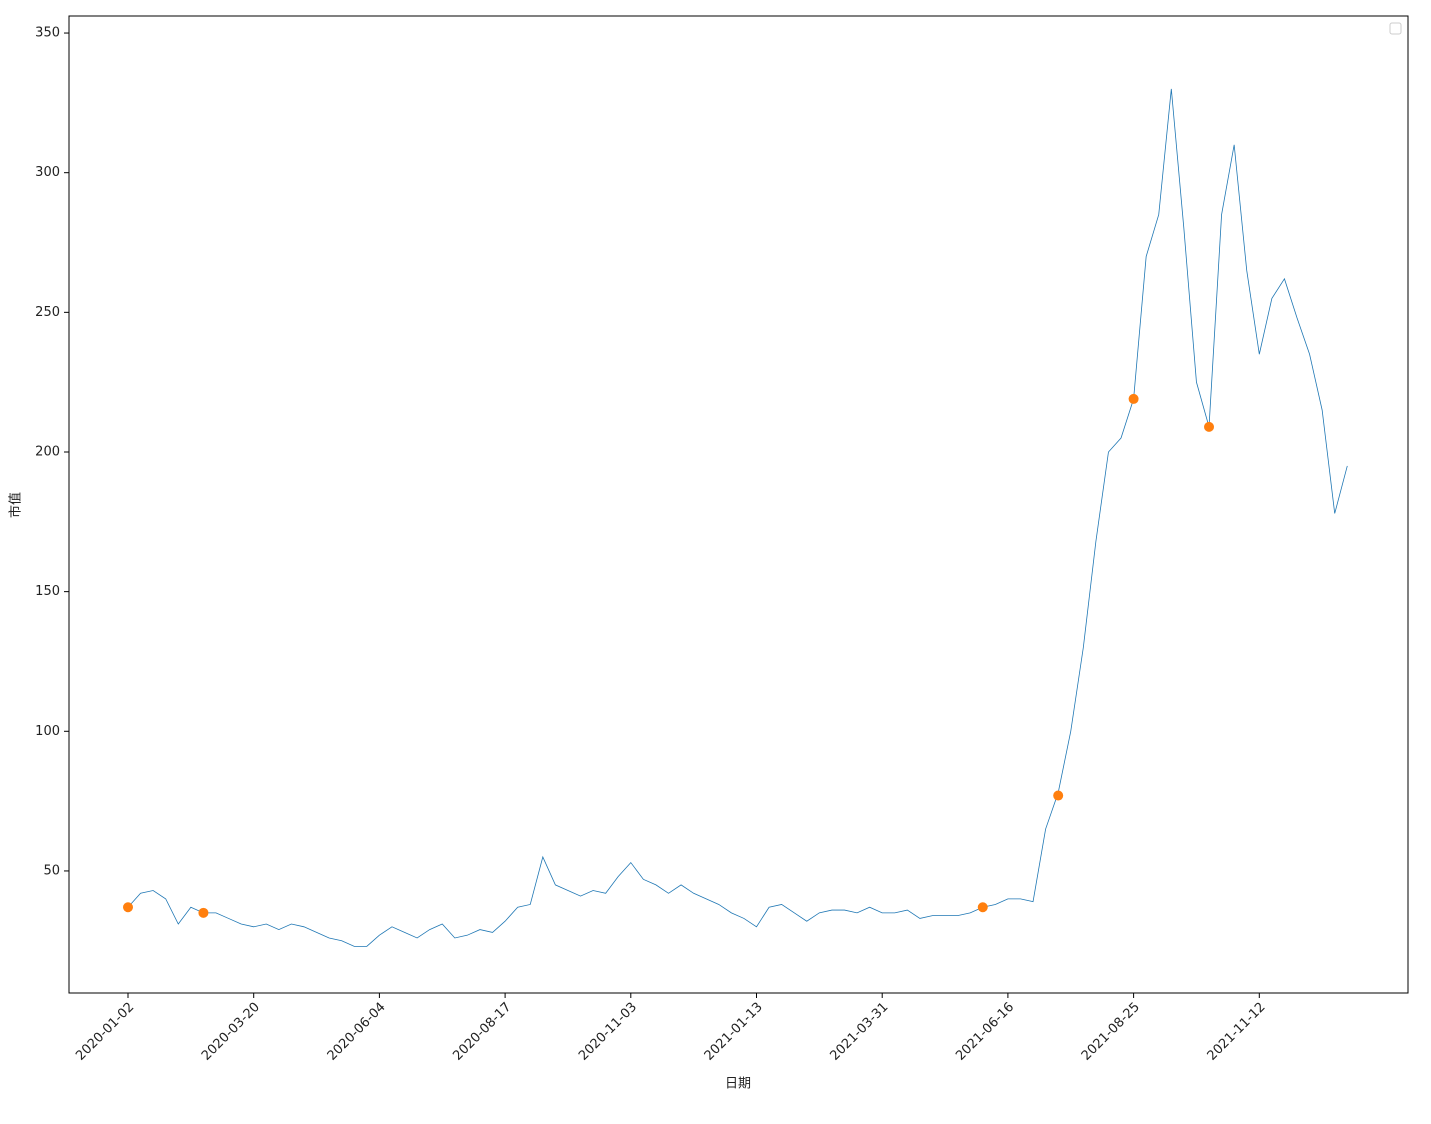 The width and height of the screenshot is (1431, 1124). I want to click on x-tick-label: 2020-11-03, so click(608, 1032).